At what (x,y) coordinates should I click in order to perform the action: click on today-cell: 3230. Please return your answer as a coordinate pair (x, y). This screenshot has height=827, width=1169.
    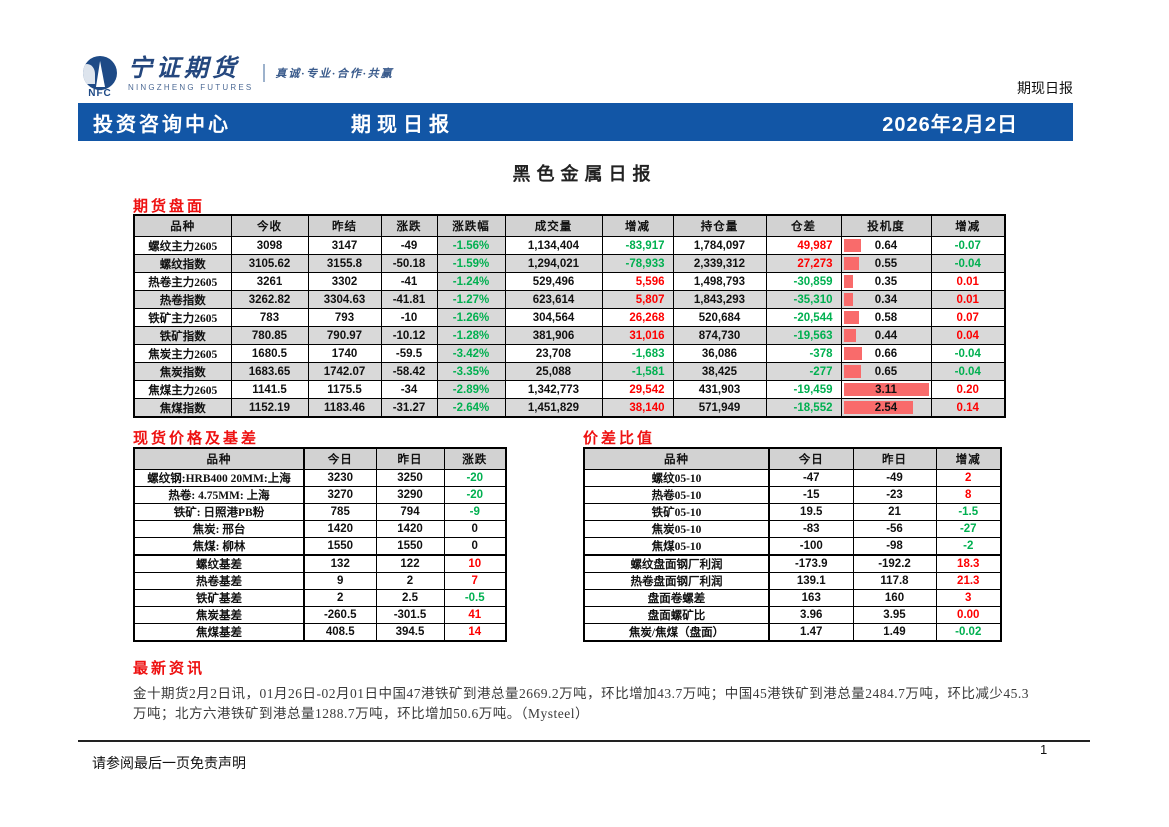
    Looking at the image, I should click on (340, 478).